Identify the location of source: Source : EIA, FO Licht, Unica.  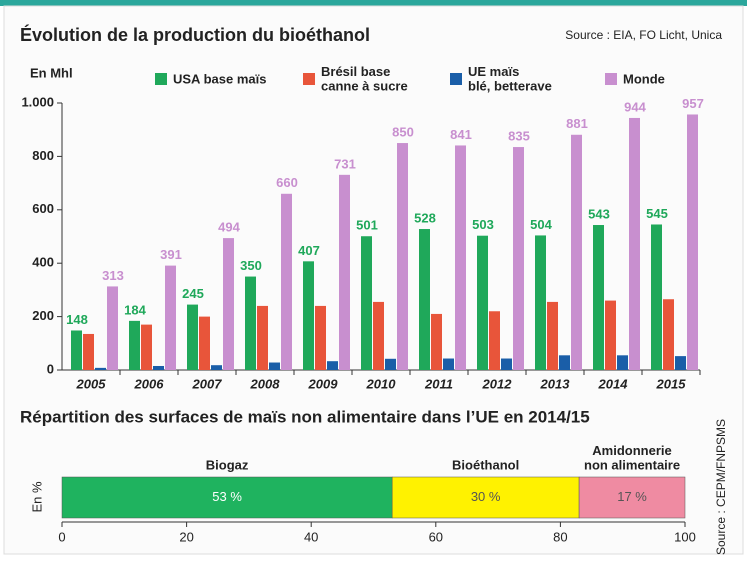
(643, 35).